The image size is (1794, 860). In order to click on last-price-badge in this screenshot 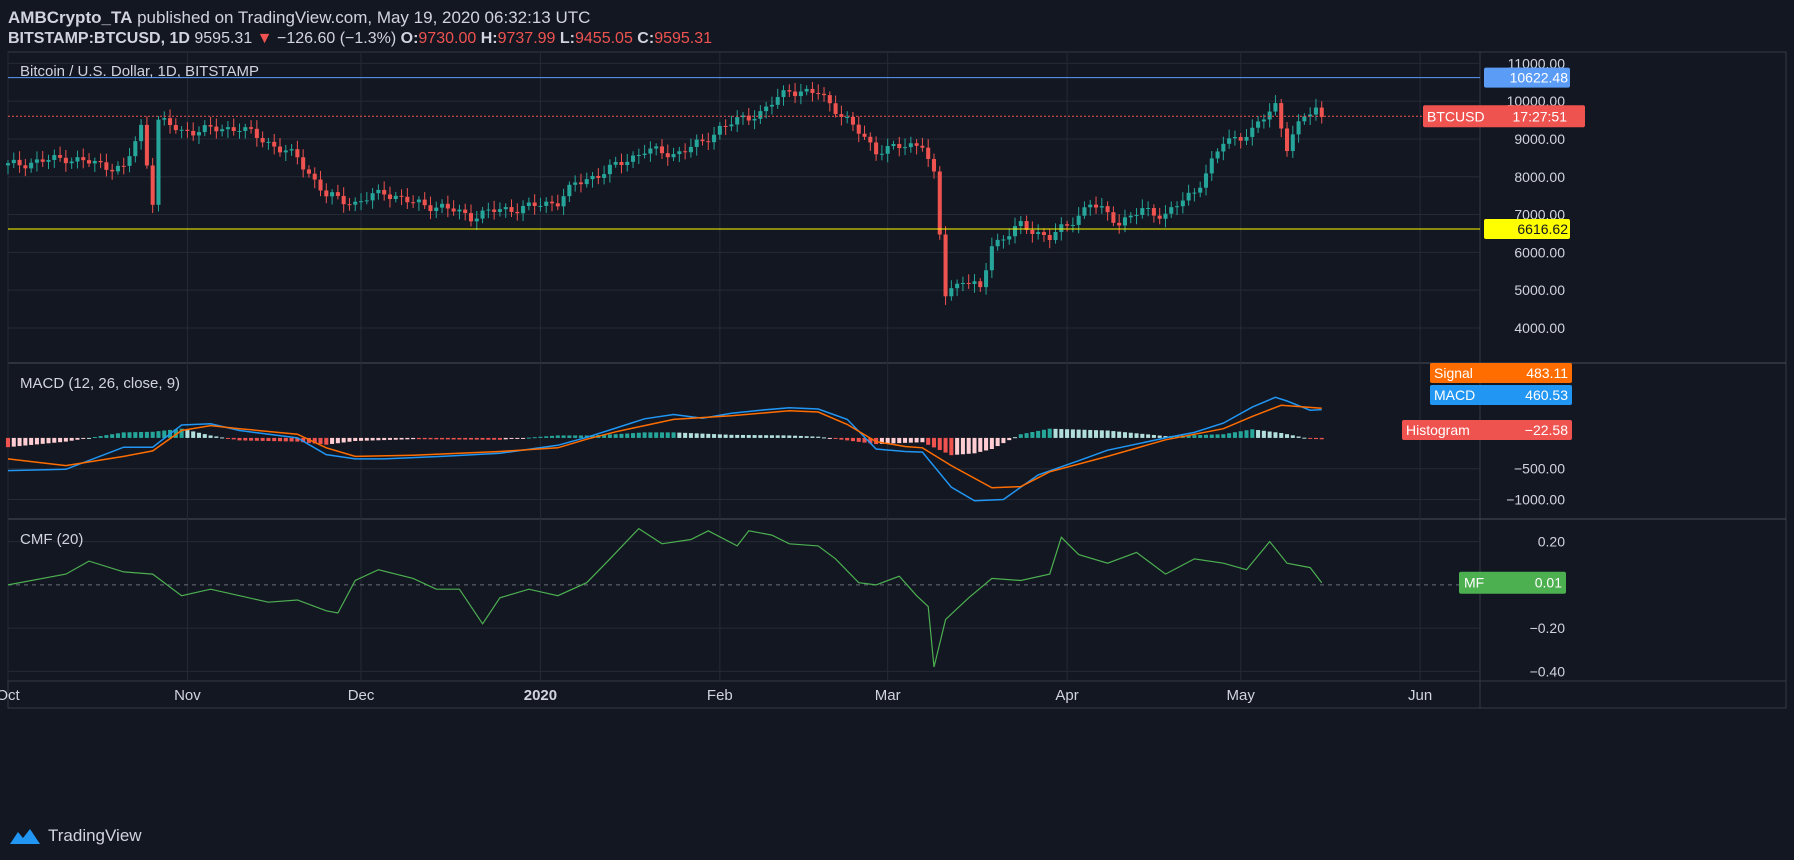, I will do `click(1504, 116)`.